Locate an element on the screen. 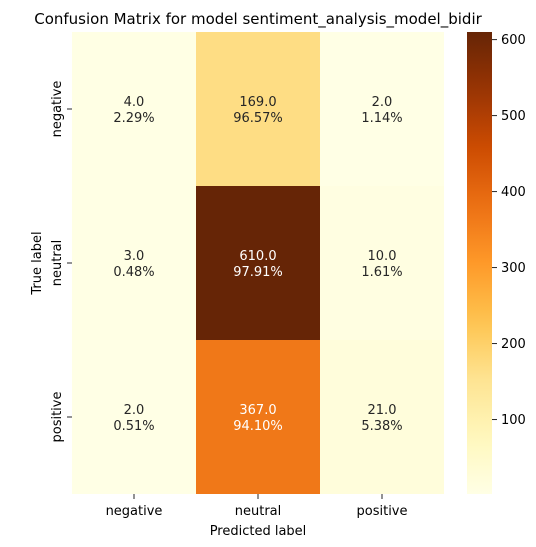 This screenshot has width=536, height=547. cell-percent-label: 97.91% is located at coordinates (258, 272).